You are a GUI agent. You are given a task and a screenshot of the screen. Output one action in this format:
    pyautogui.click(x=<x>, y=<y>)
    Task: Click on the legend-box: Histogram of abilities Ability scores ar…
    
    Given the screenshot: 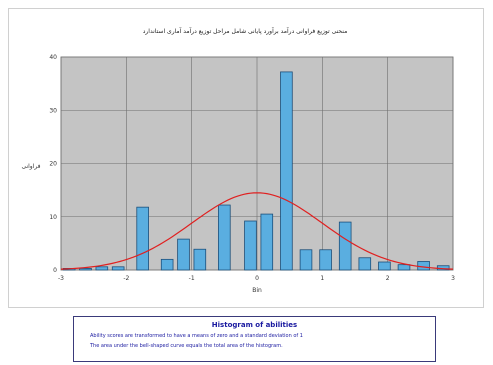 What is the action you would take?
    pyautogui.click(x=254, y=339)
    